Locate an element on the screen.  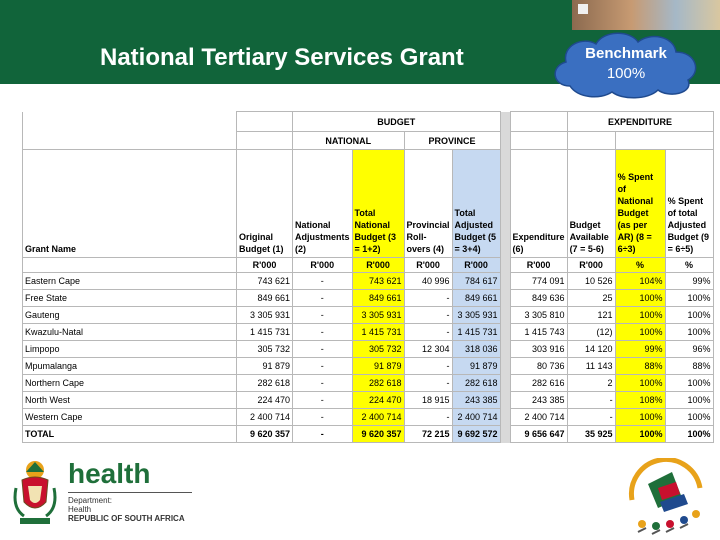
cell: 784 617 is located at coordinates (476, 281).